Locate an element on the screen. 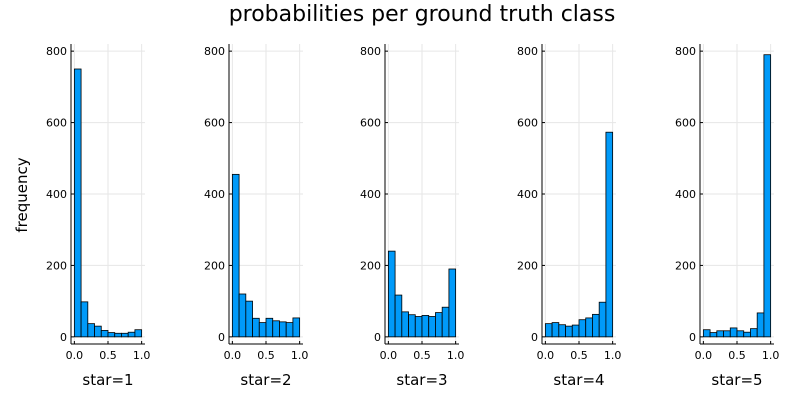 The width and height of the screenshot is (800, 400). x-axis-label: star=5 is located at coordinates (736, 380).